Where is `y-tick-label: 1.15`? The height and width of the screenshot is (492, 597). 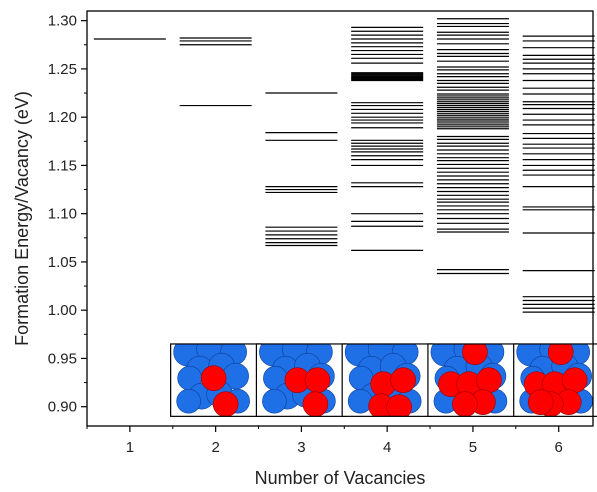
y-tick-label: 1.15 is located at coordinates (62, 165).